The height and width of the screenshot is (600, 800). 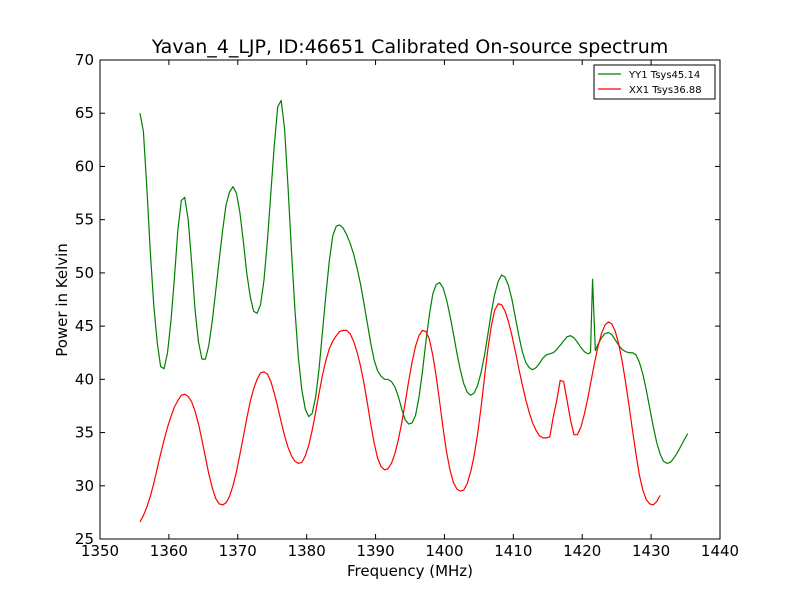 What do you see at coordinates (62, 300) in the screenshot?
I see `y-axis-label: Power in Kelvin` at bounding box center [62, 300].